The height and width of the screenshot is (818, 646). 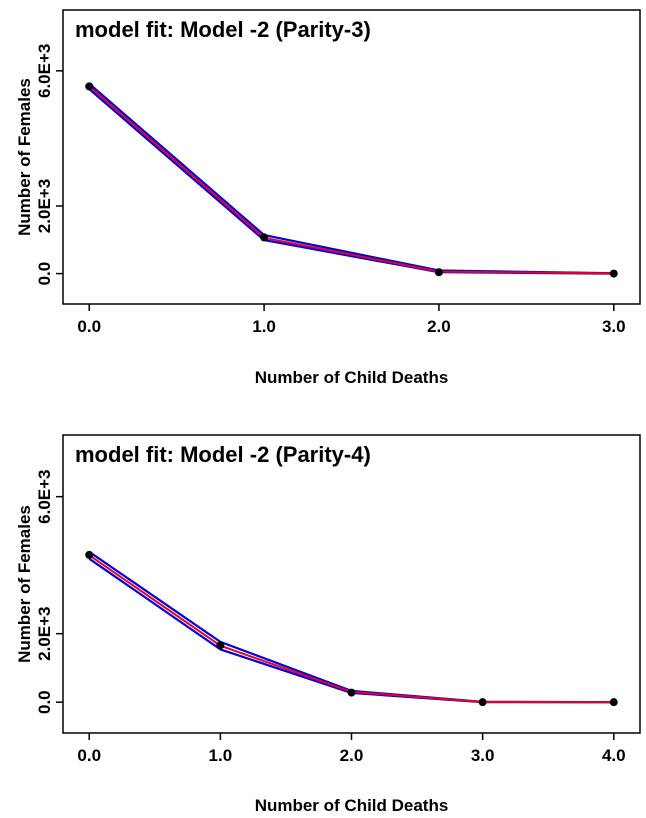 I want to click on series-line-lower, so click(x=351, y=630).